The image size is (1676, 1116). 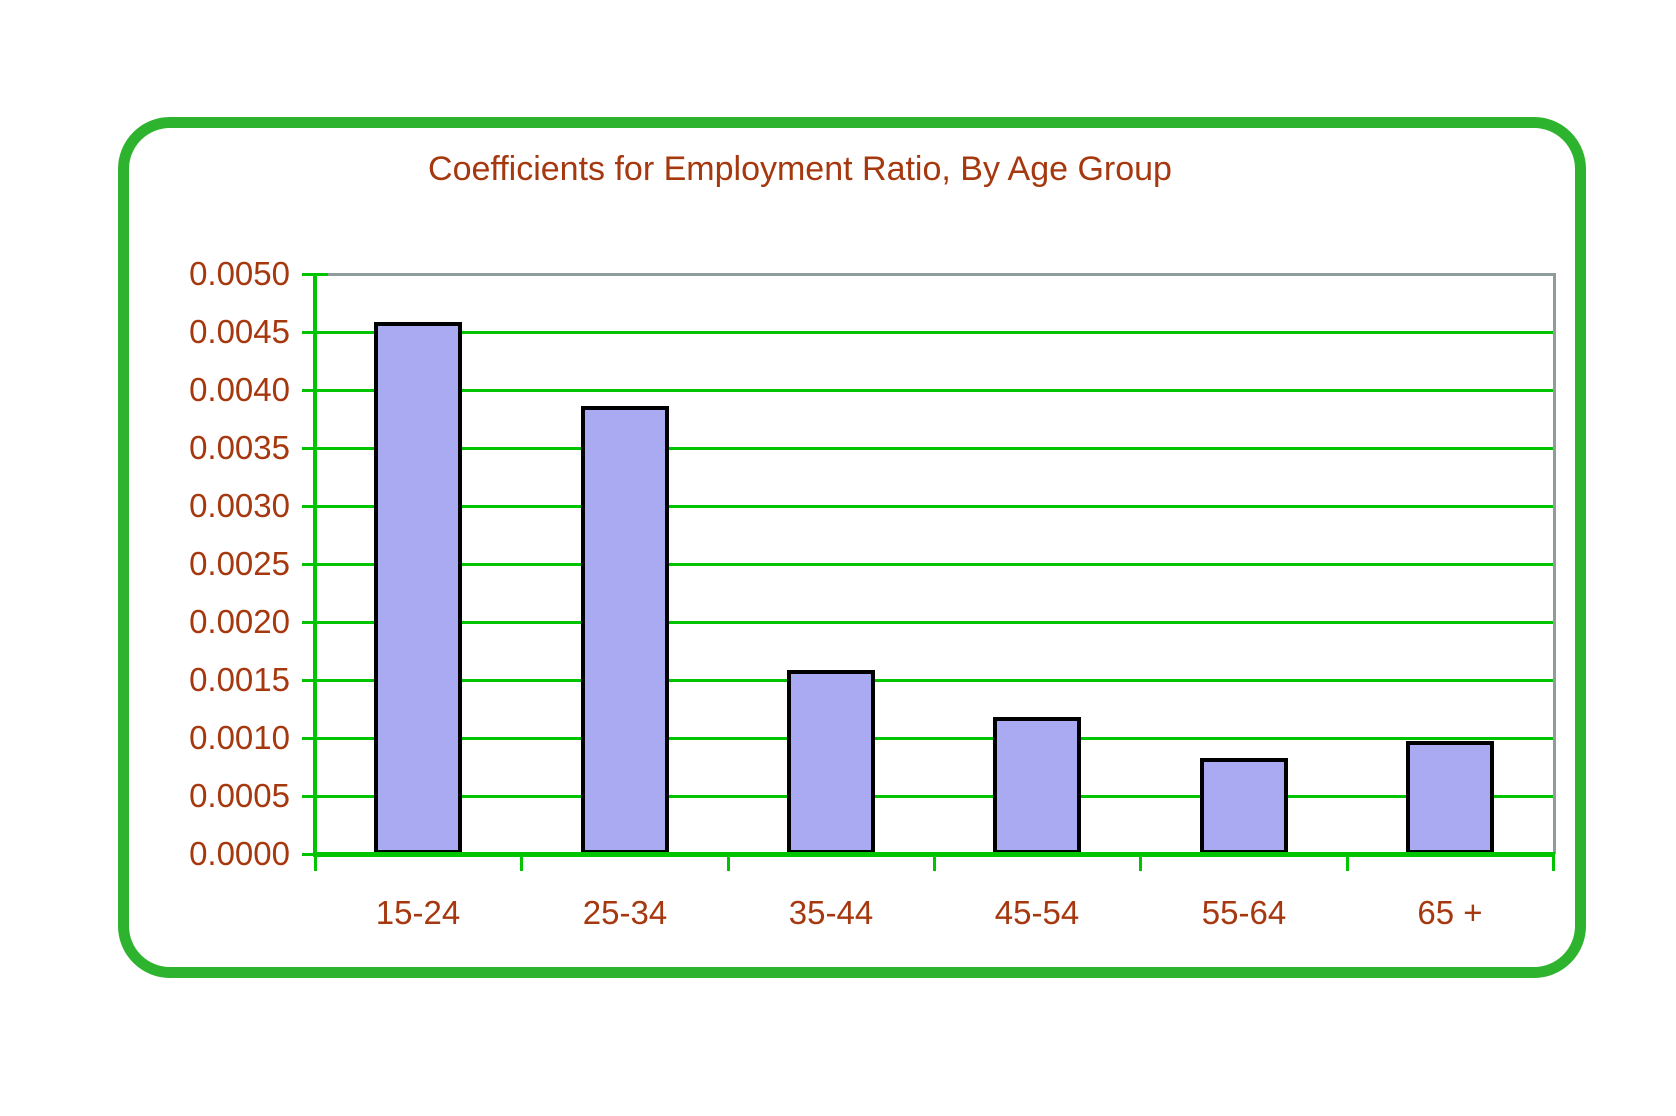 I want to click on x-axis-label: 65 +, so click(x=1450, y=912).